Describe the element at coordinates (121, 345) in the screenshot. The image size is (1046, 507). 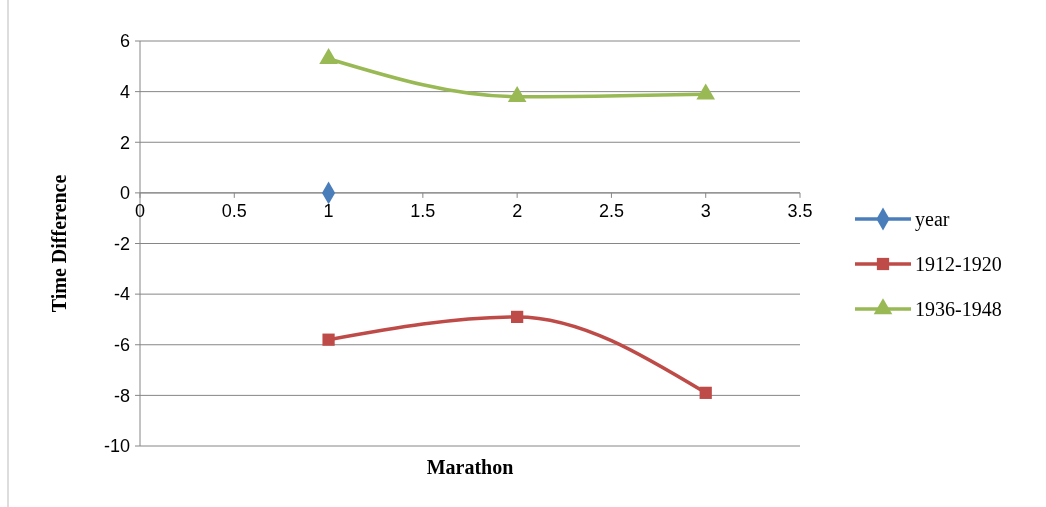
I see `y-tick-label: -6` at that location.